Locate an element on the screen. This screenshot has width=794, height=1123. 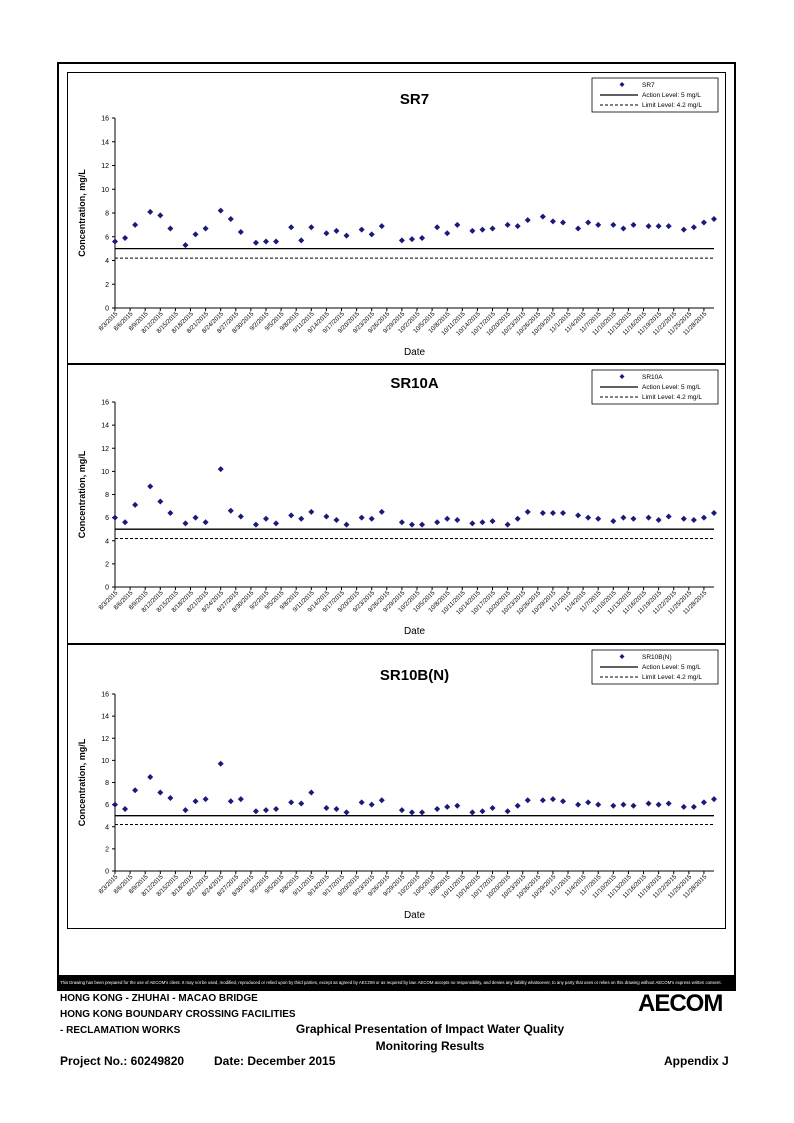
y-tick-label: 10 is located at coordinates (105, 190).